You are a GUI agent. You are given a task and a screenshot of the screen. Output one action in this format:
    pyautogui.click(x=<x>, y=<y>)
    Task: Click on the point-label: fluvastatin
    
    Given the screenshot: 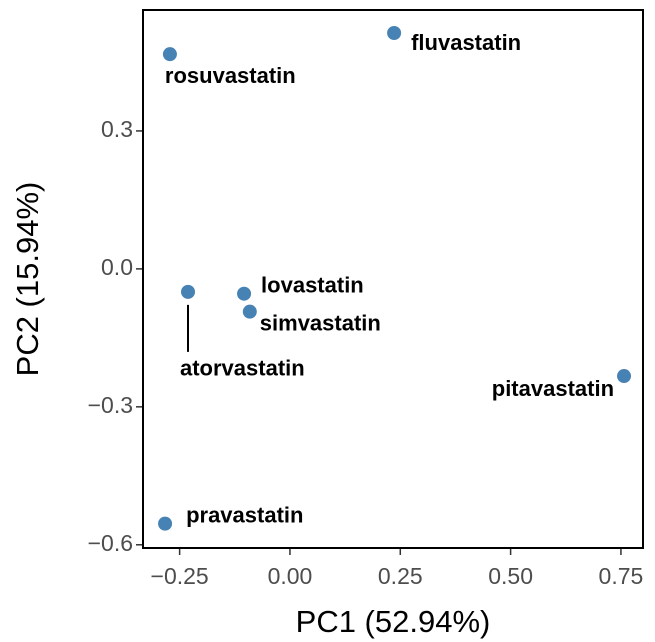 What is the action you would take?
    pyautogui.click(x=466, y=42)
    